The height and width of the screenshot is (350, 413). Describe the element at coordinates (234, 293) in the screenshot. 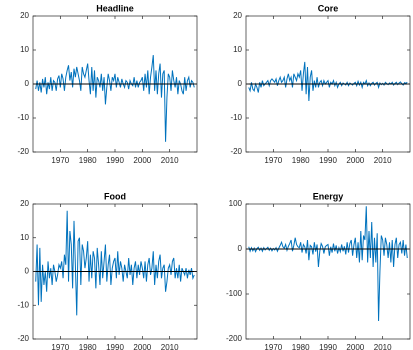

I see `y-tick-label: -100` at that location.